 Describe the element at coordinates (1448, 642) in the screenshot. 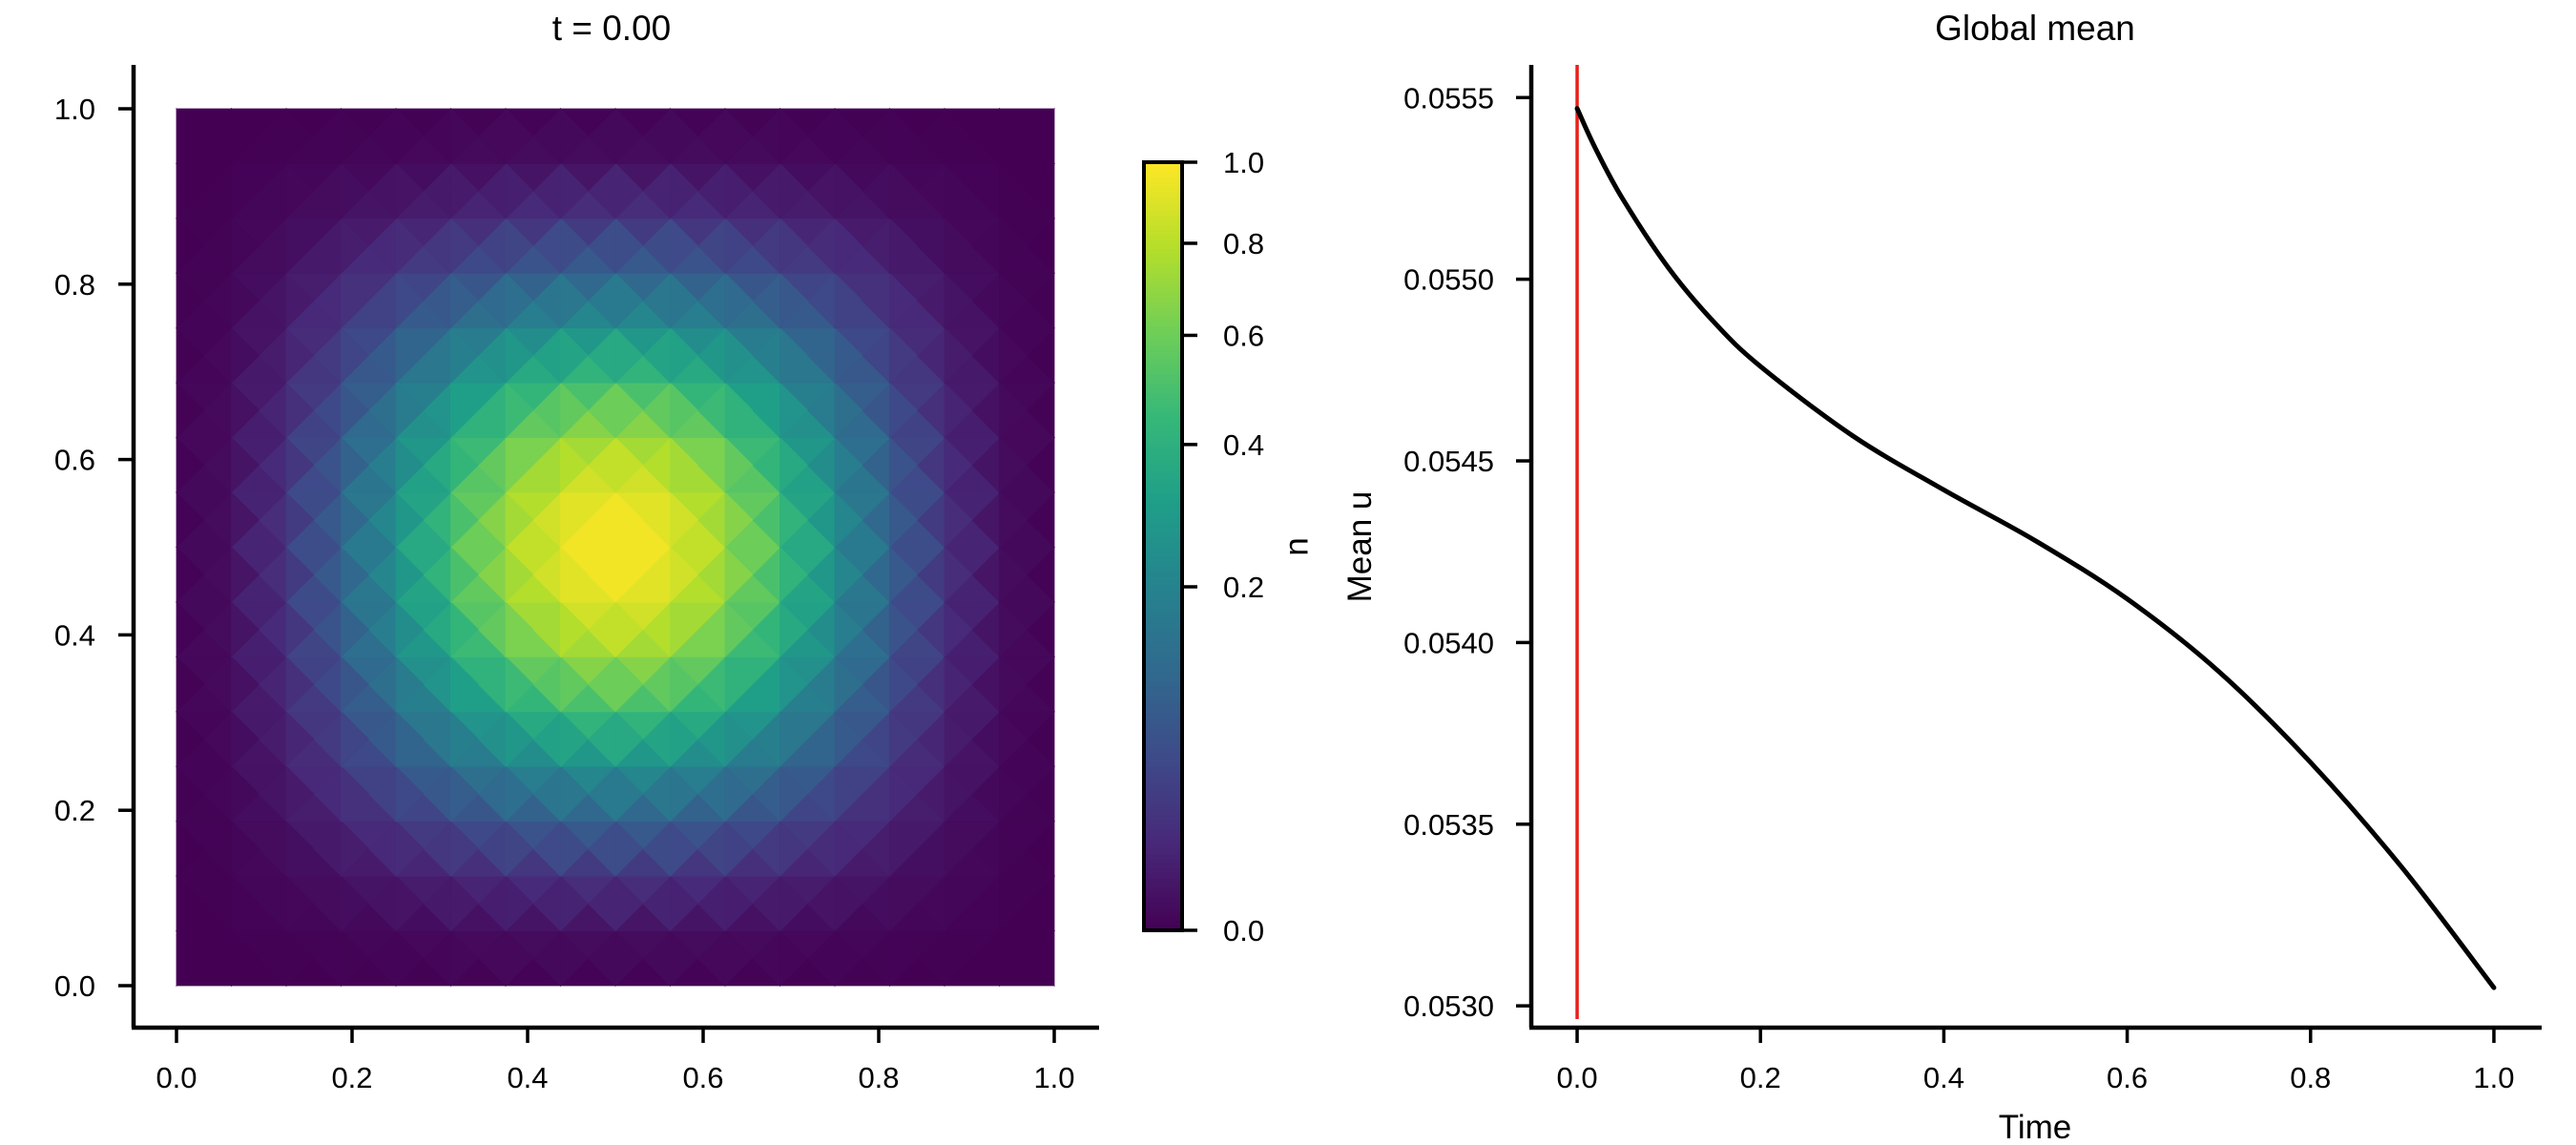

I see `line-y-tick-label: 0.0540` at that location.